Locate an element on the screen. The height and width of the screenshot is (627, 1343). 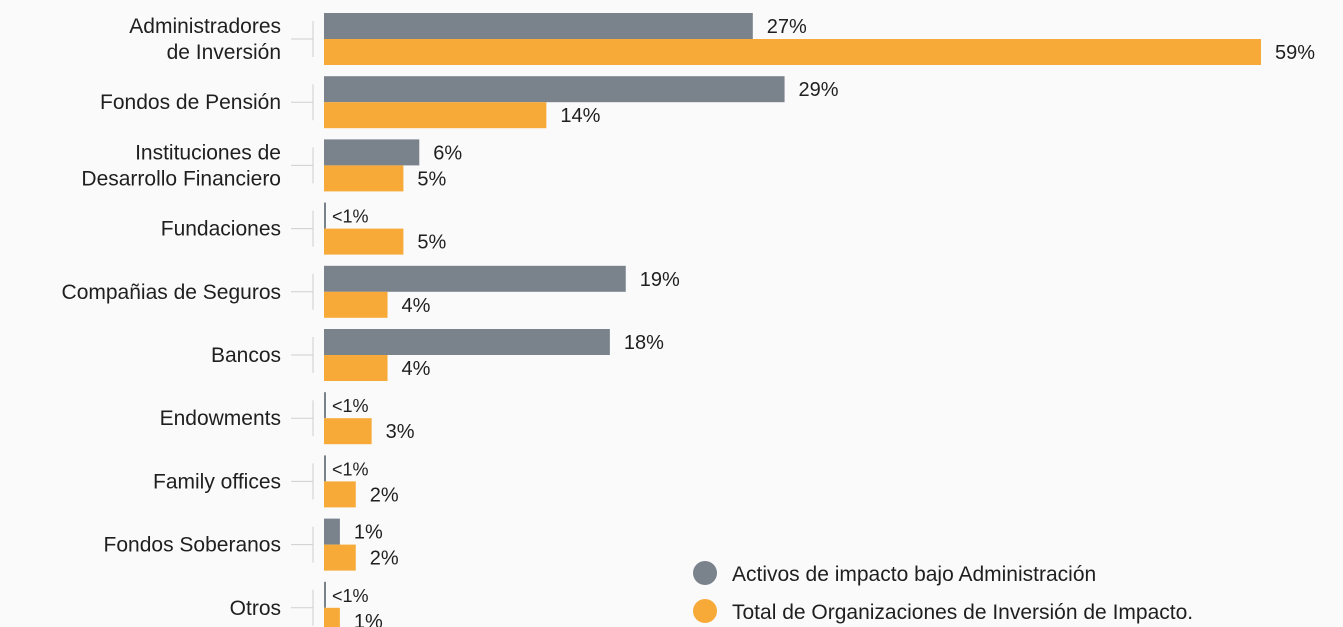
category-label: Bancos is located at coordinates (246, 355).